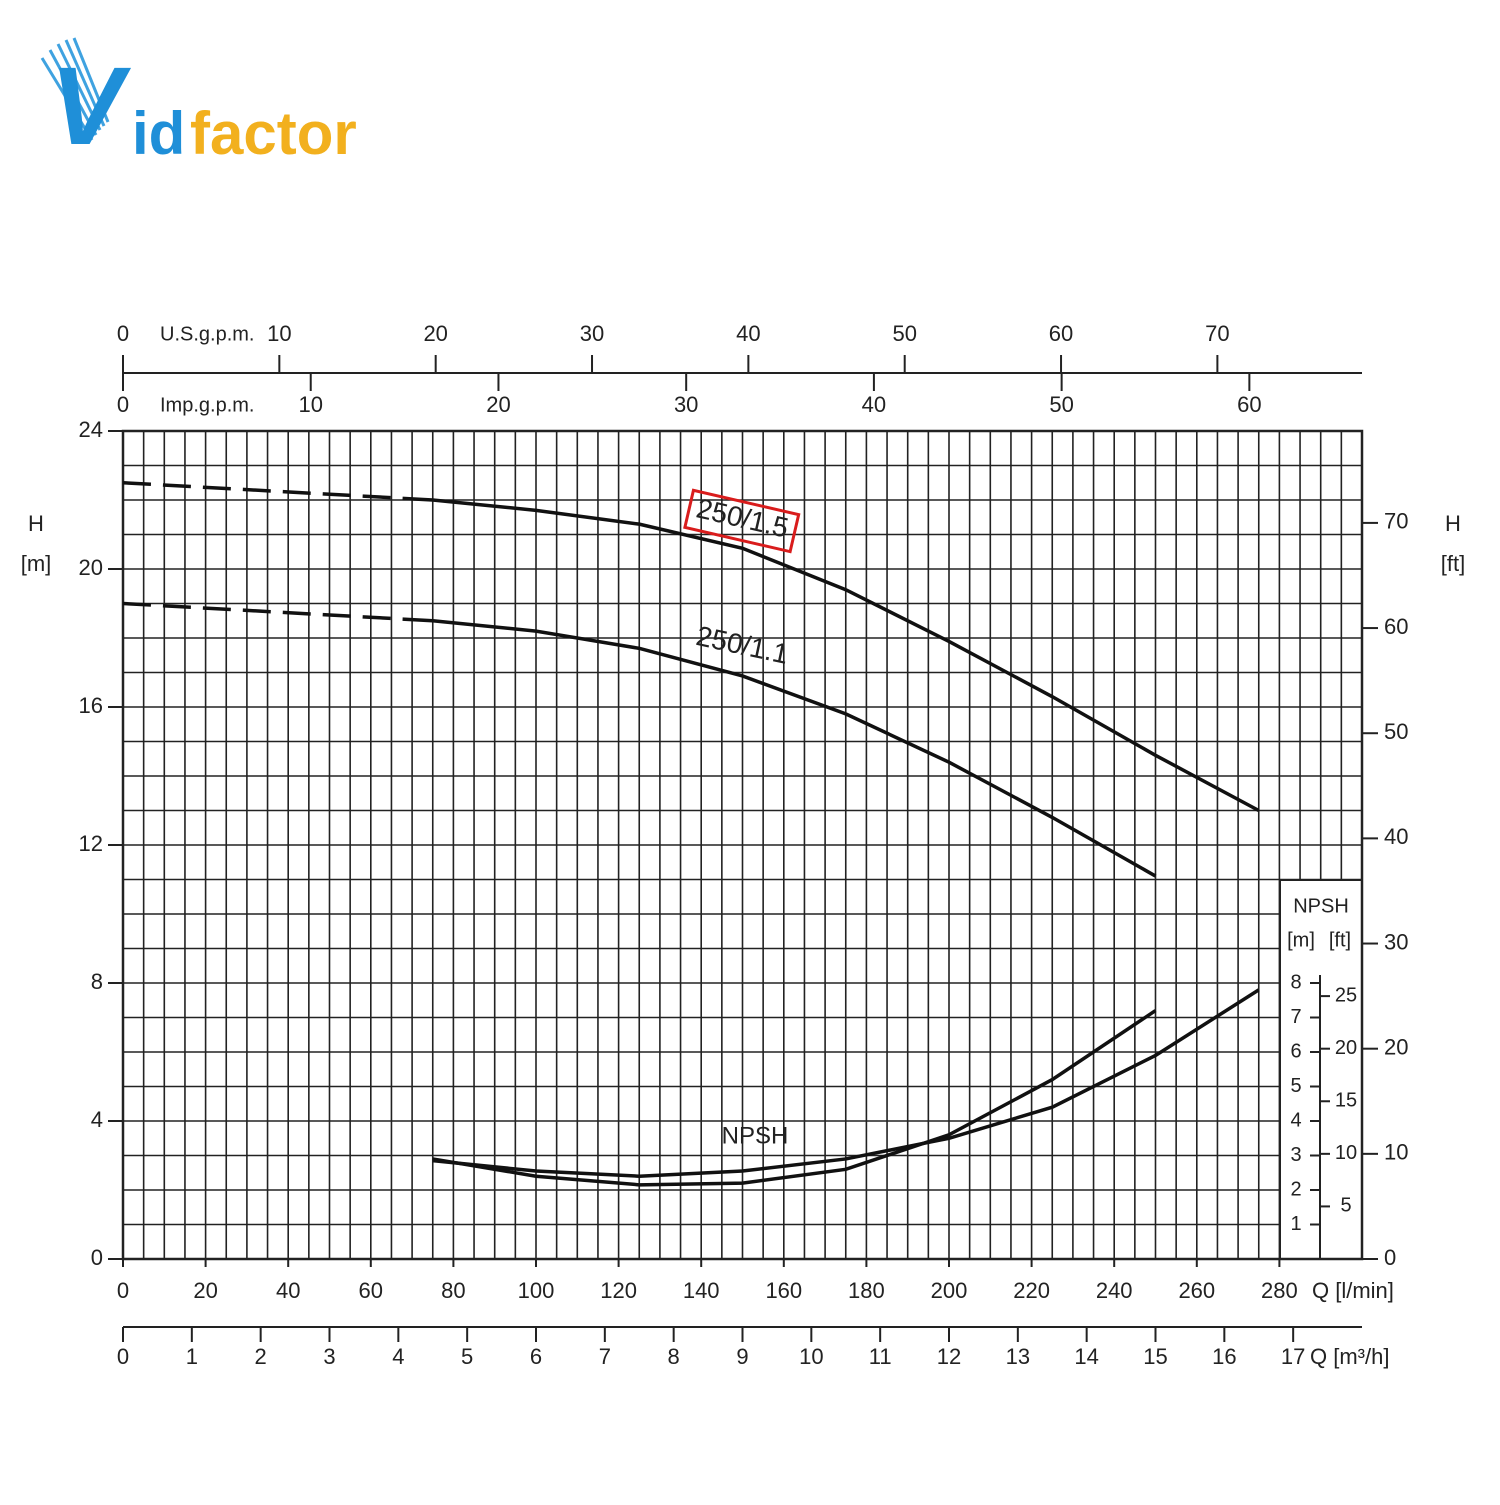 The image size is (1500, 1505). Describe the element at coordinates (880, 1356) in the screenshot. I see `x2-tick-label: 11` at that location.